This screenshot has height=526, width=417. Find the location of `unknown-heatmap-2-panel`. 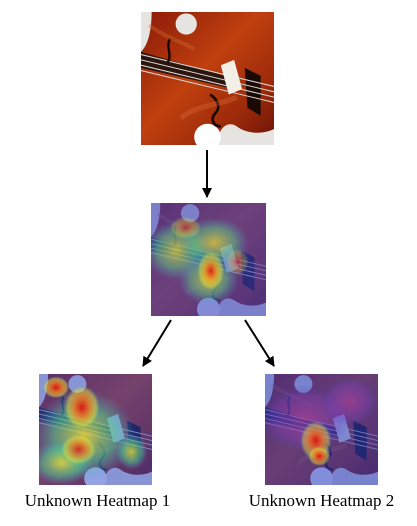

unknown-heatmap-2-panel is located at coordinates (321, 429).